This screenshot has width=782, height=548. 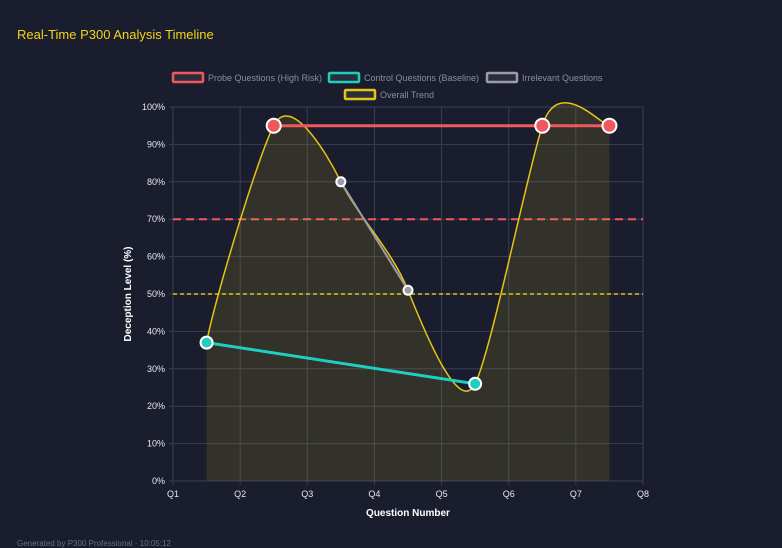 I want to click on y-tick-label: 30%, so click(x=156, y=369).